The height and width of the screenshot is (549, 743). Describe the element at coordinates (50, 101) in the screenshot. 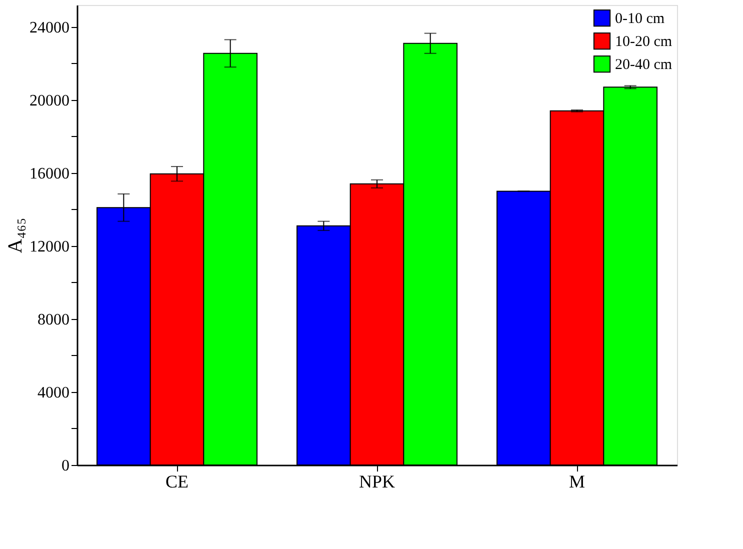

I see `y-tick-label: 20000` at that location.